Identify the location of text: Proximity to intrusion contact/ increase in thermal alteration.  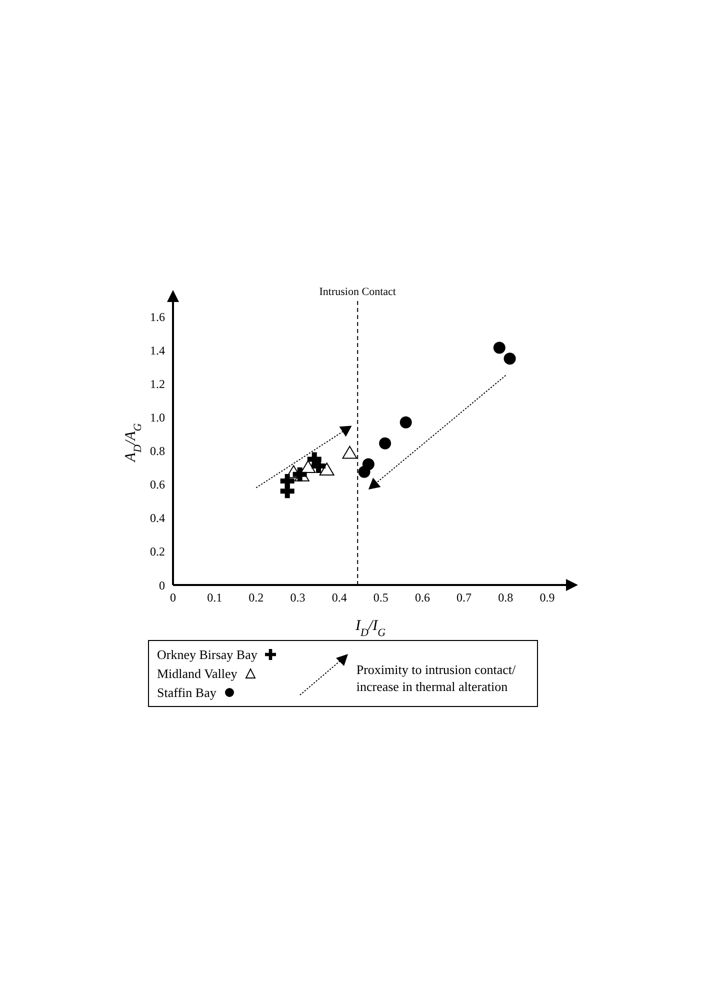
(436, 678).